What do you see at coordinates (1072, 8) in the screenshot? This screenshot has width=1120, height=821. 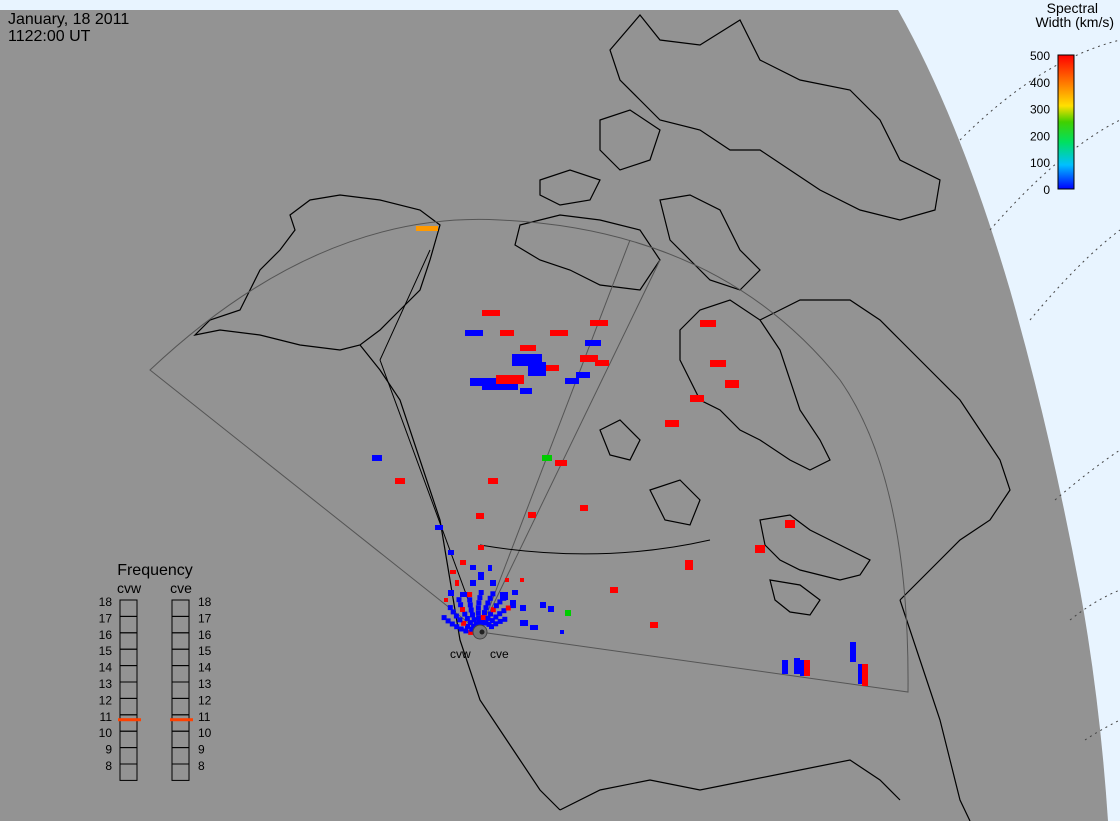 I see `colorbar-title-line1: Spectral` at bounding box center [1072, 8].